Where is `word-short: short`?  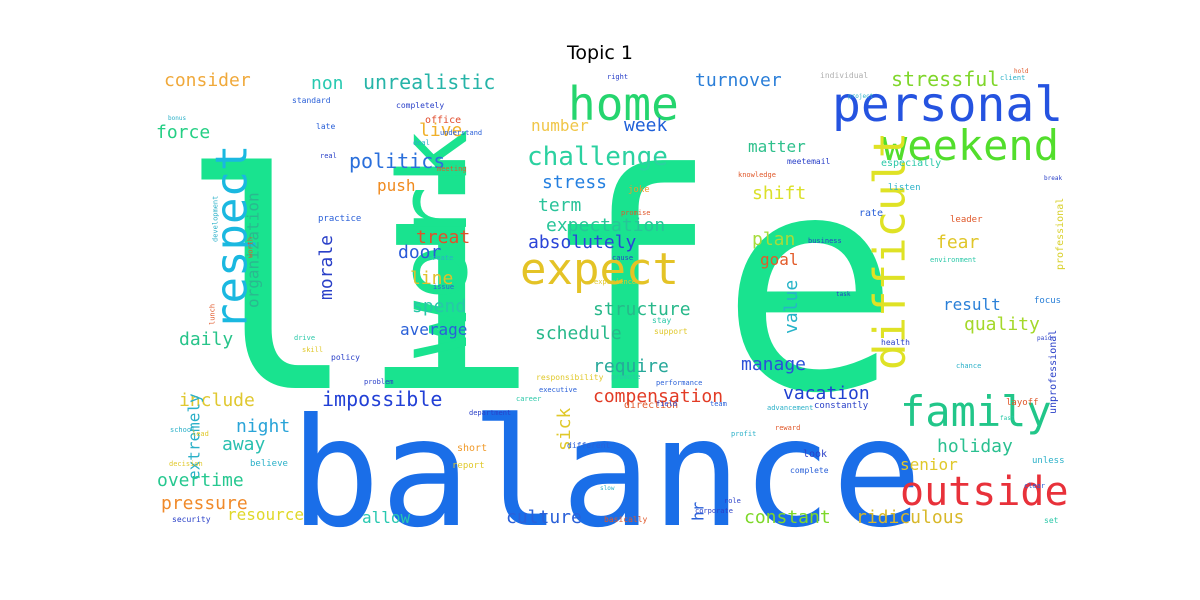
word-short: short is located at coordinates (472, 448).